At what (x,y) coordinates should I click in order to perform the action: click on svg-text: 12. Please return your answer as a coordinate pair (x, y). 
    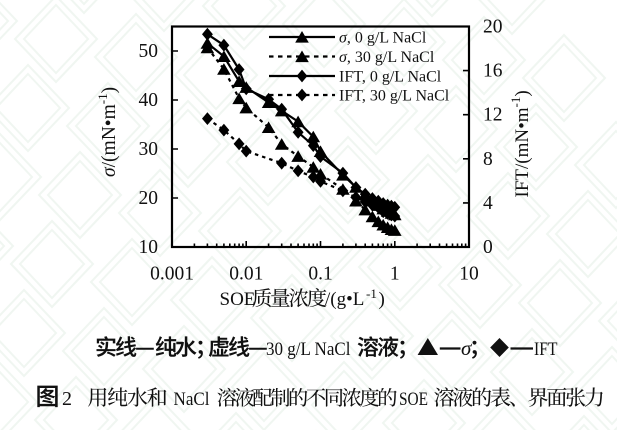
    Looking at the image, I should click on (493, 115).